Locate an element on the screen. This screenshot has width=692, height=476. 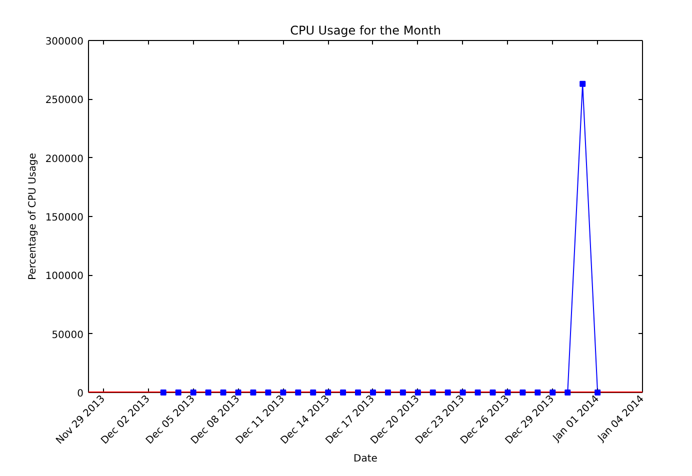
y-tick-label: 300000 is located at coordinates (64, 42).